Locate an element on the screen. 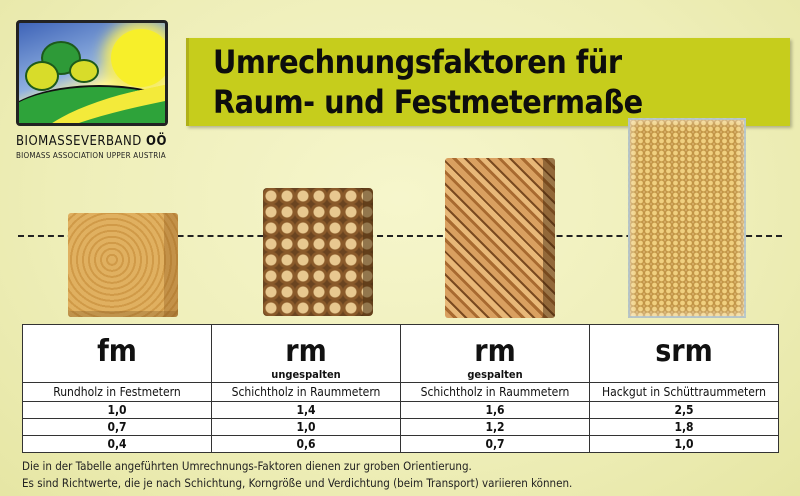 The width and height of the screenshot is (800, 496). unit-cell: rm gespalten is located at coordinates (495, 353).